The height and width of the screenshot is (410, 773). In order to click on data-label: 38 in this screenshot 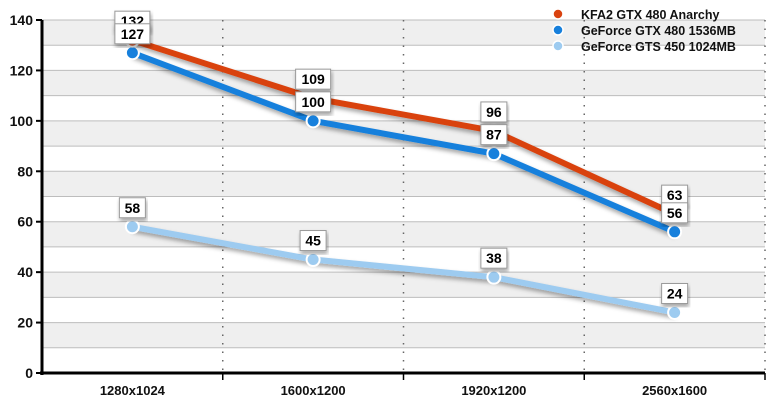, I will do `click(494, 258)`.